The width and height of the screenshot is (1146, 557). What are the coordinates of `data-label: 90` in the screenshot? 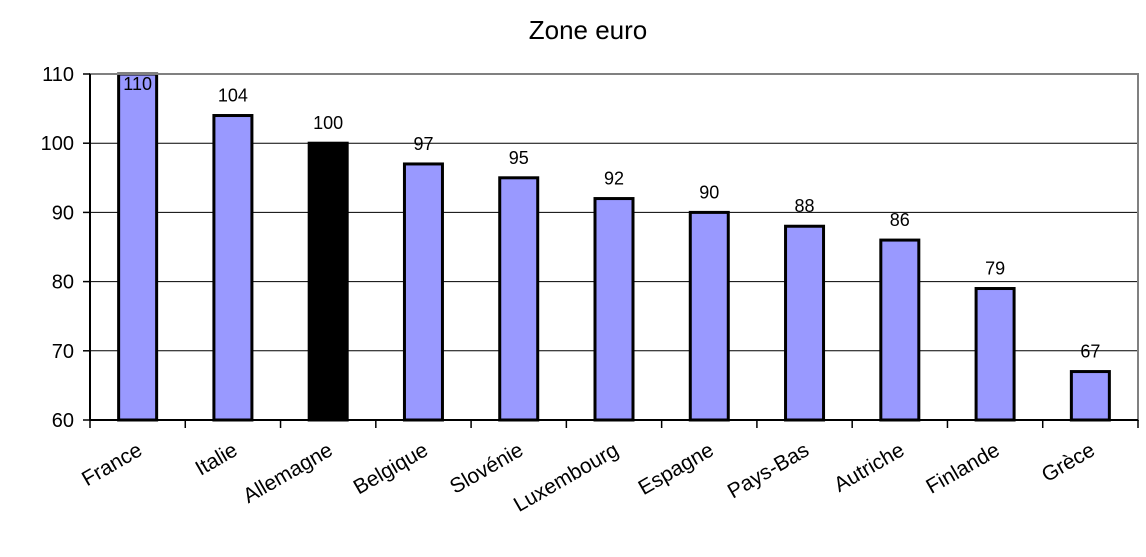 It's located at (709, 192).